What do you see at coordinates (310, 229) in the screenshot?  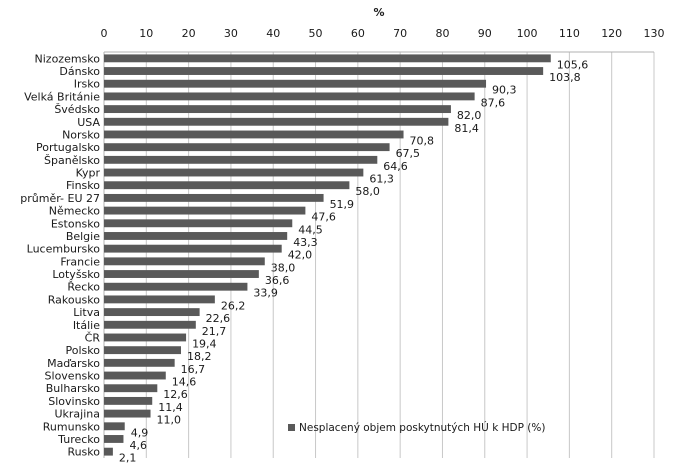 I see `data-label: 44,5` at bounding box center [310, 229].